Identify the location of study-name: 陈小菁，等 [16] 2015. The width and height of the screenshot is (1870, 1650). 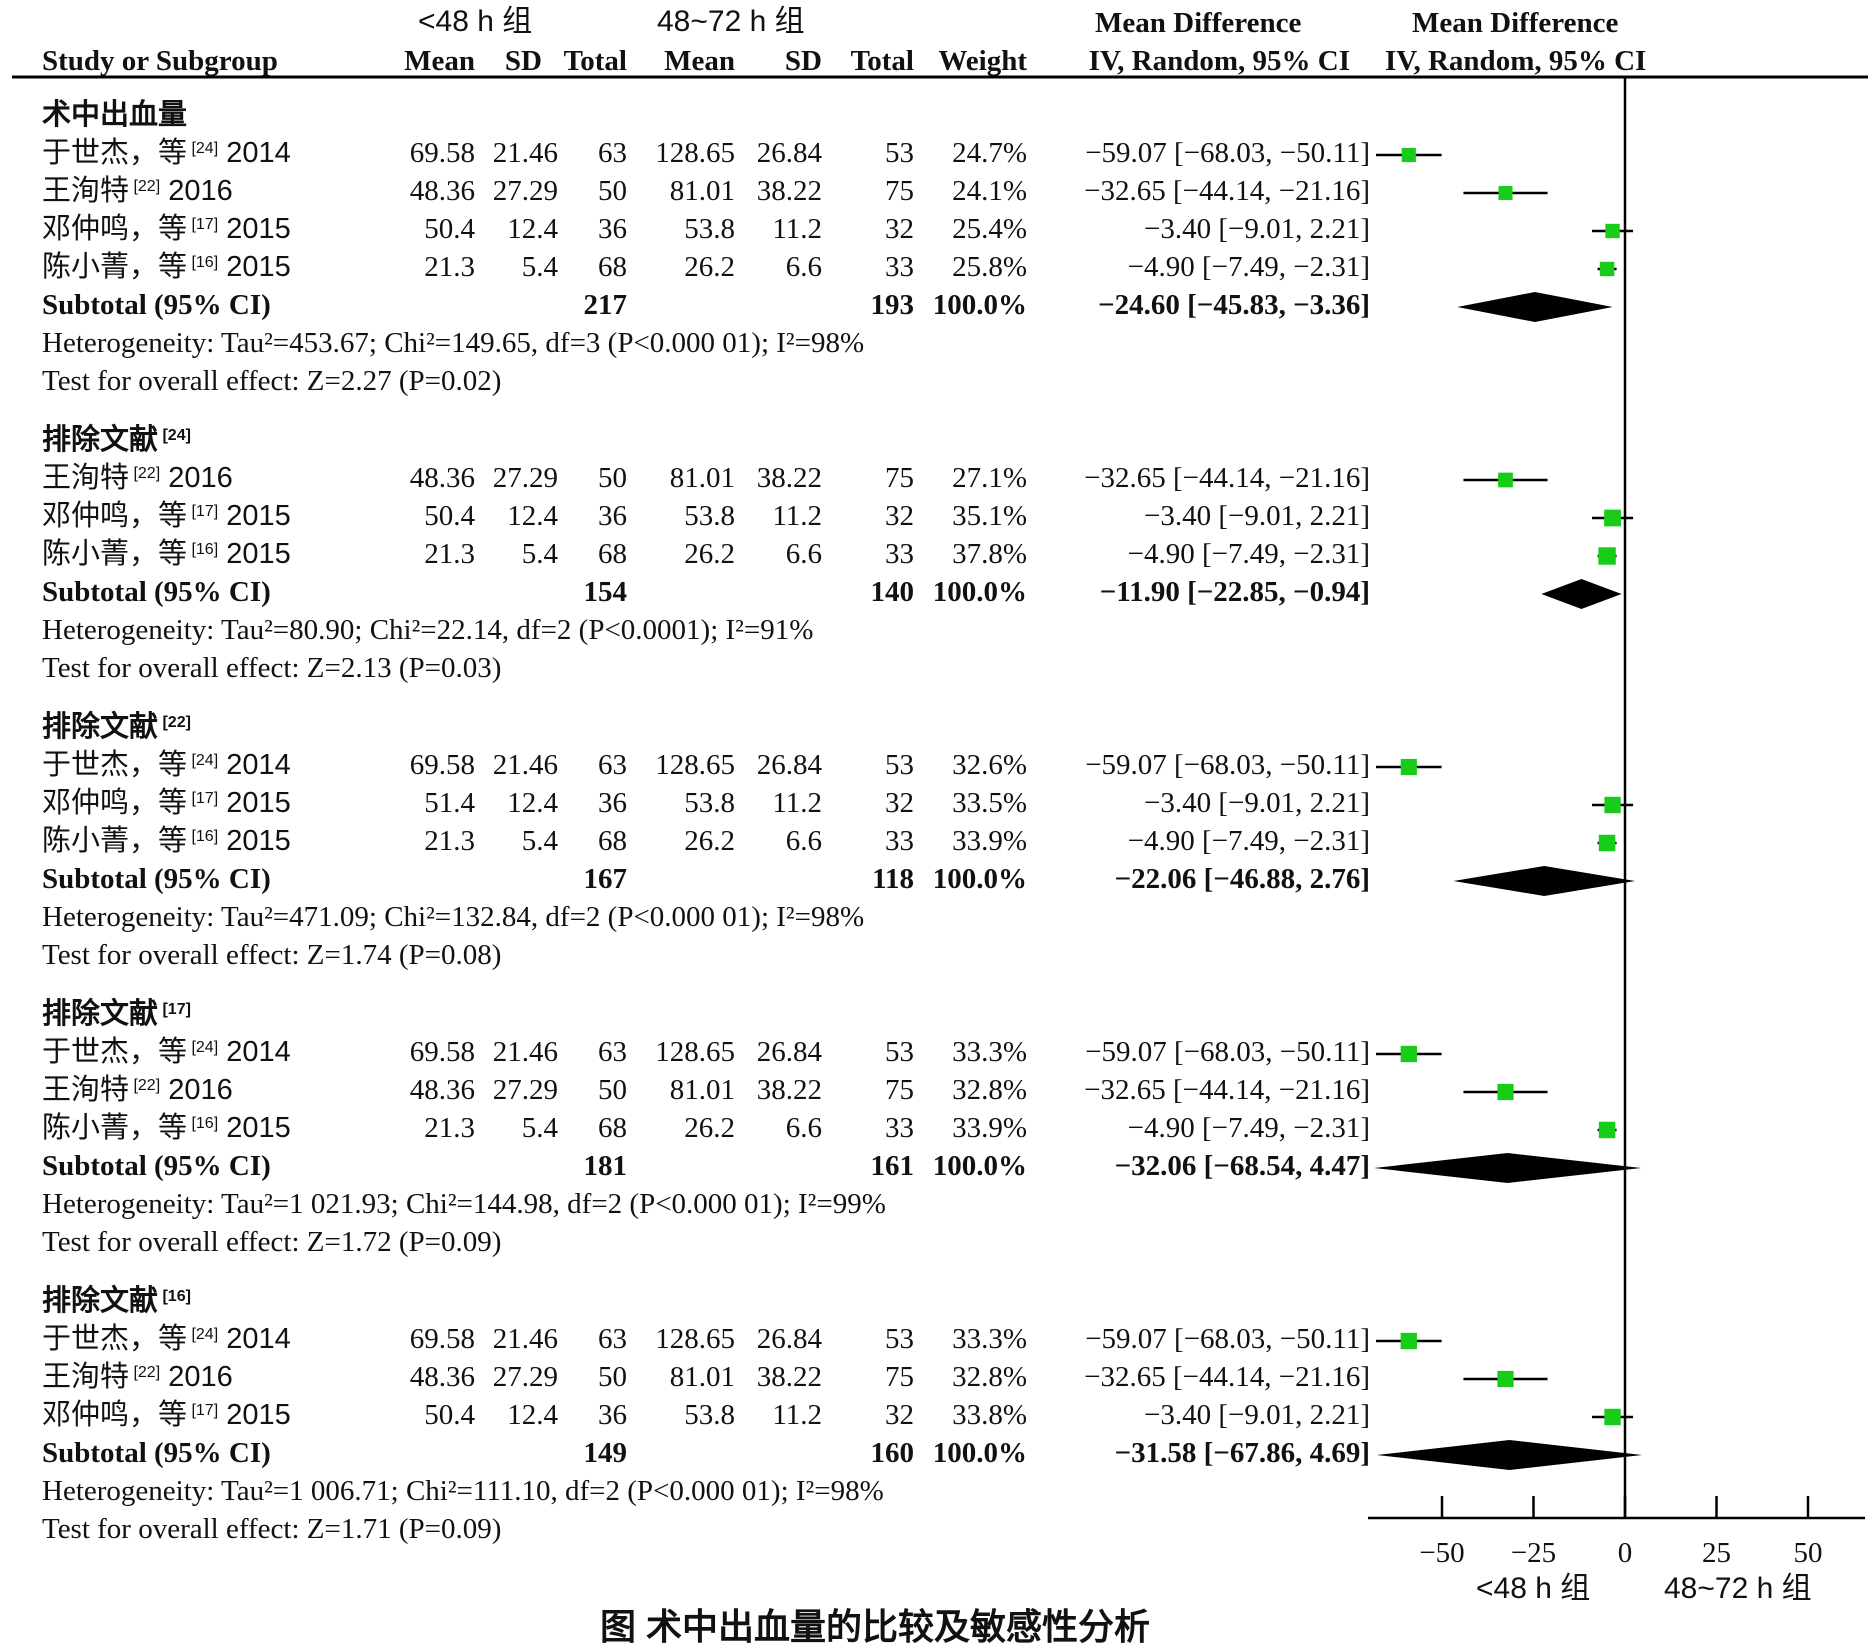
(166, 554).